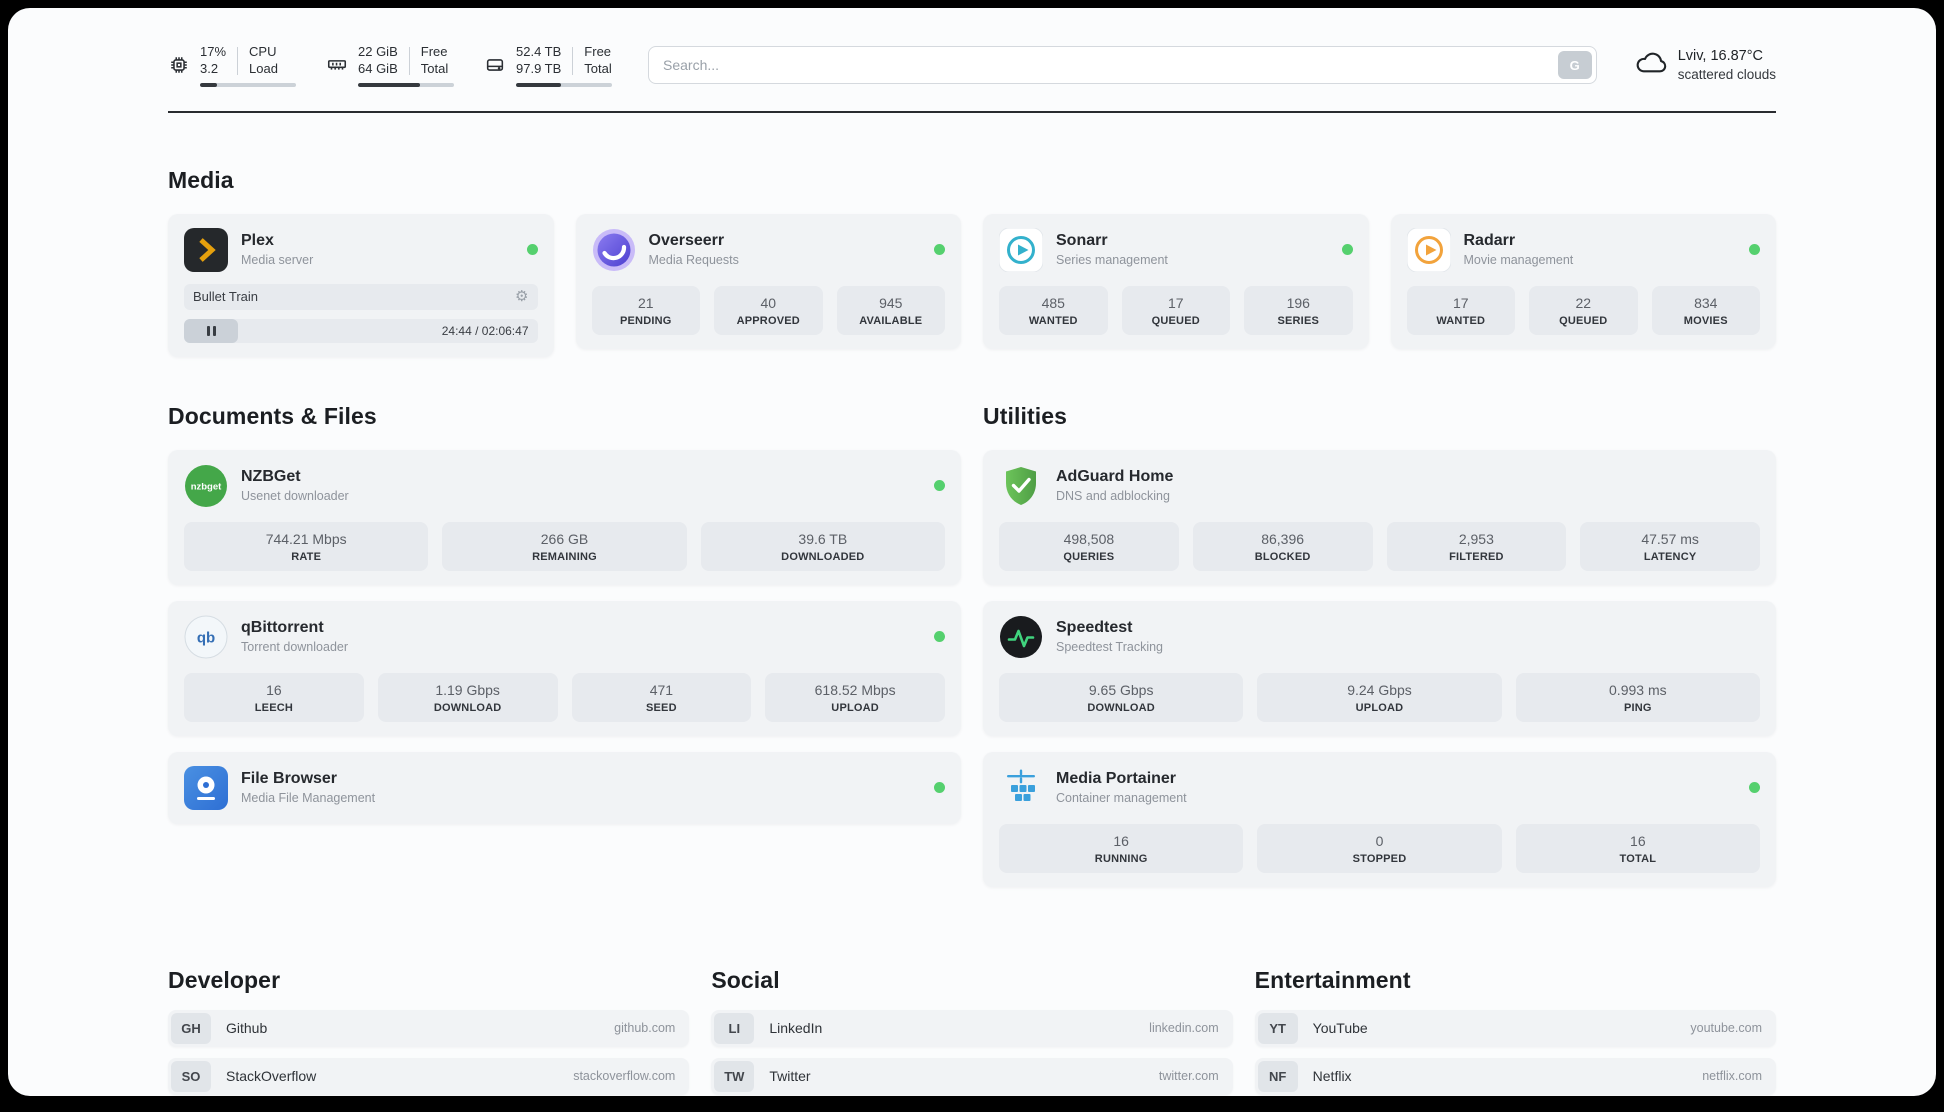  What do you see at coordinates (409, 60) in the screenshot?
I see `divider` at bounding box center [409, 60].